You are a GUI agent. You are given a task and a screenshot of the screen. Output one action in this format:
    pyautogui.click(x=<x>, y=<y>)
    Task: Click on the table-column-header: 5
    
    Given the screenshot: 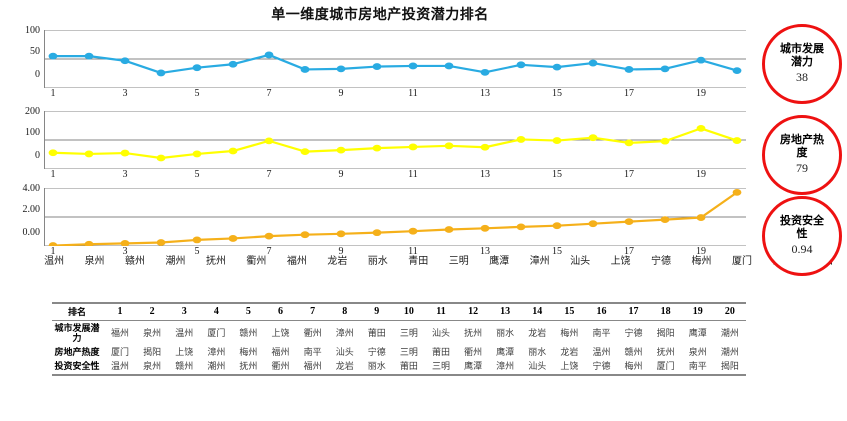 What is the action you would take?
    pyautogui.click(x=248, y=311)
    